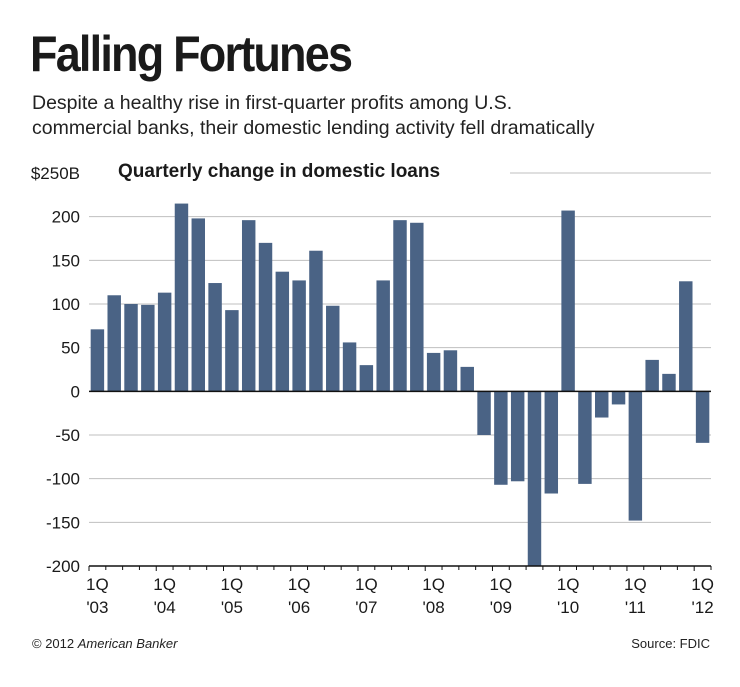 The height and width of the screenshot is (687, 740). What do you see at coordinates (316, 321) in the screenshot?
I see `bar-2Q06` at bounding box center [316, 321].